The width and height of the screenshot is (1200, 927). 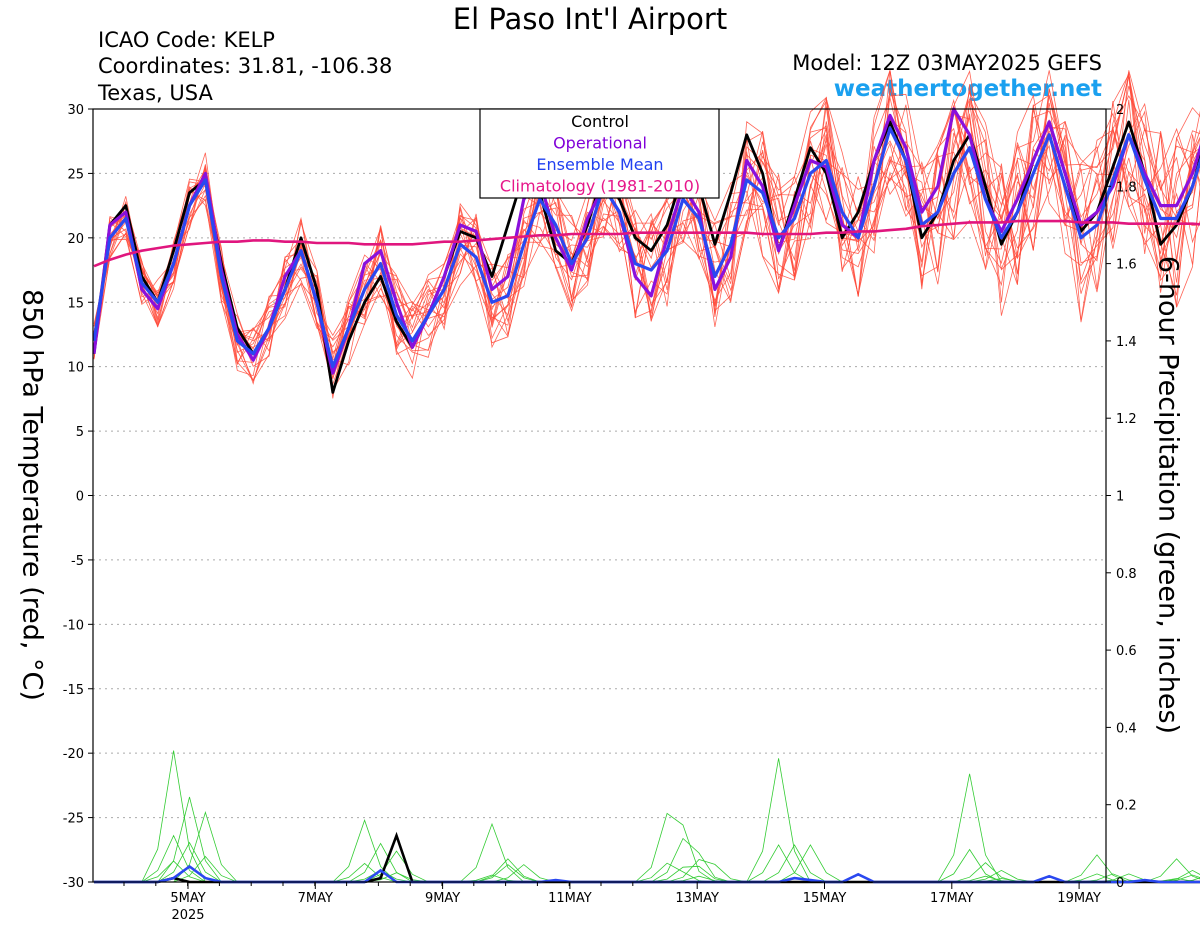 I want to click on precip-member-lines, so click(x=647, y=816).